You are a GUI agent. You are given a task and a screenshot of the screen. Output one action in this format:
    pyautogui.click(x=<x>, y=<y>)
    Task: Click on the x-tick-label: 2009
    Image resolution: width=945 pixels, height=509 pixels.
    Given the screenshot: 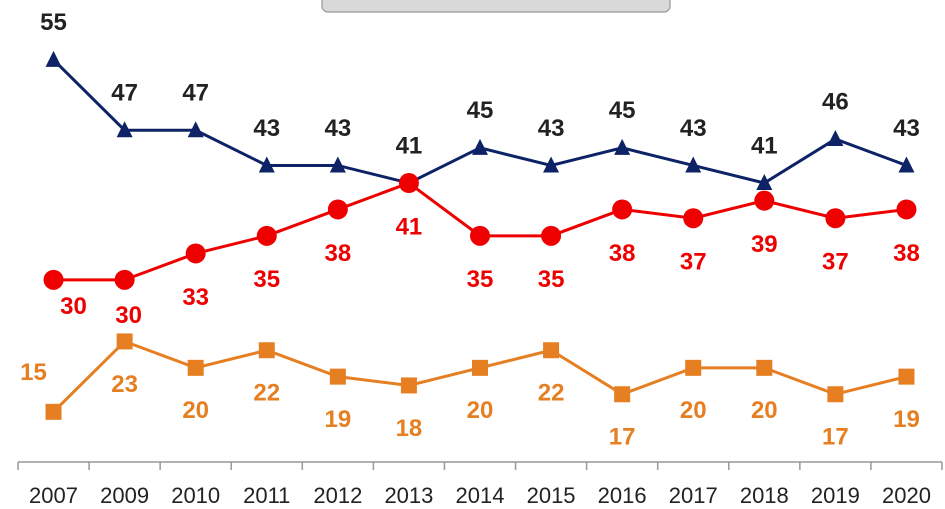 What is the action you would take?
    pyautogui.click(x=124, y=495)
    